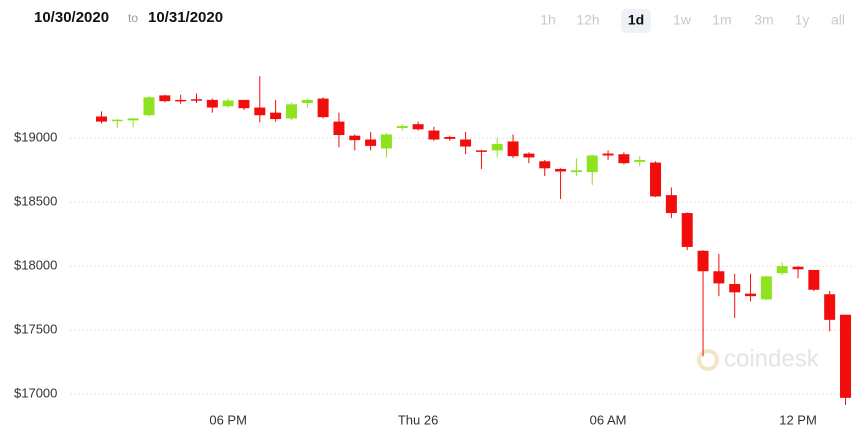  I want to click on watermark: coindesk, so click(758, 358).